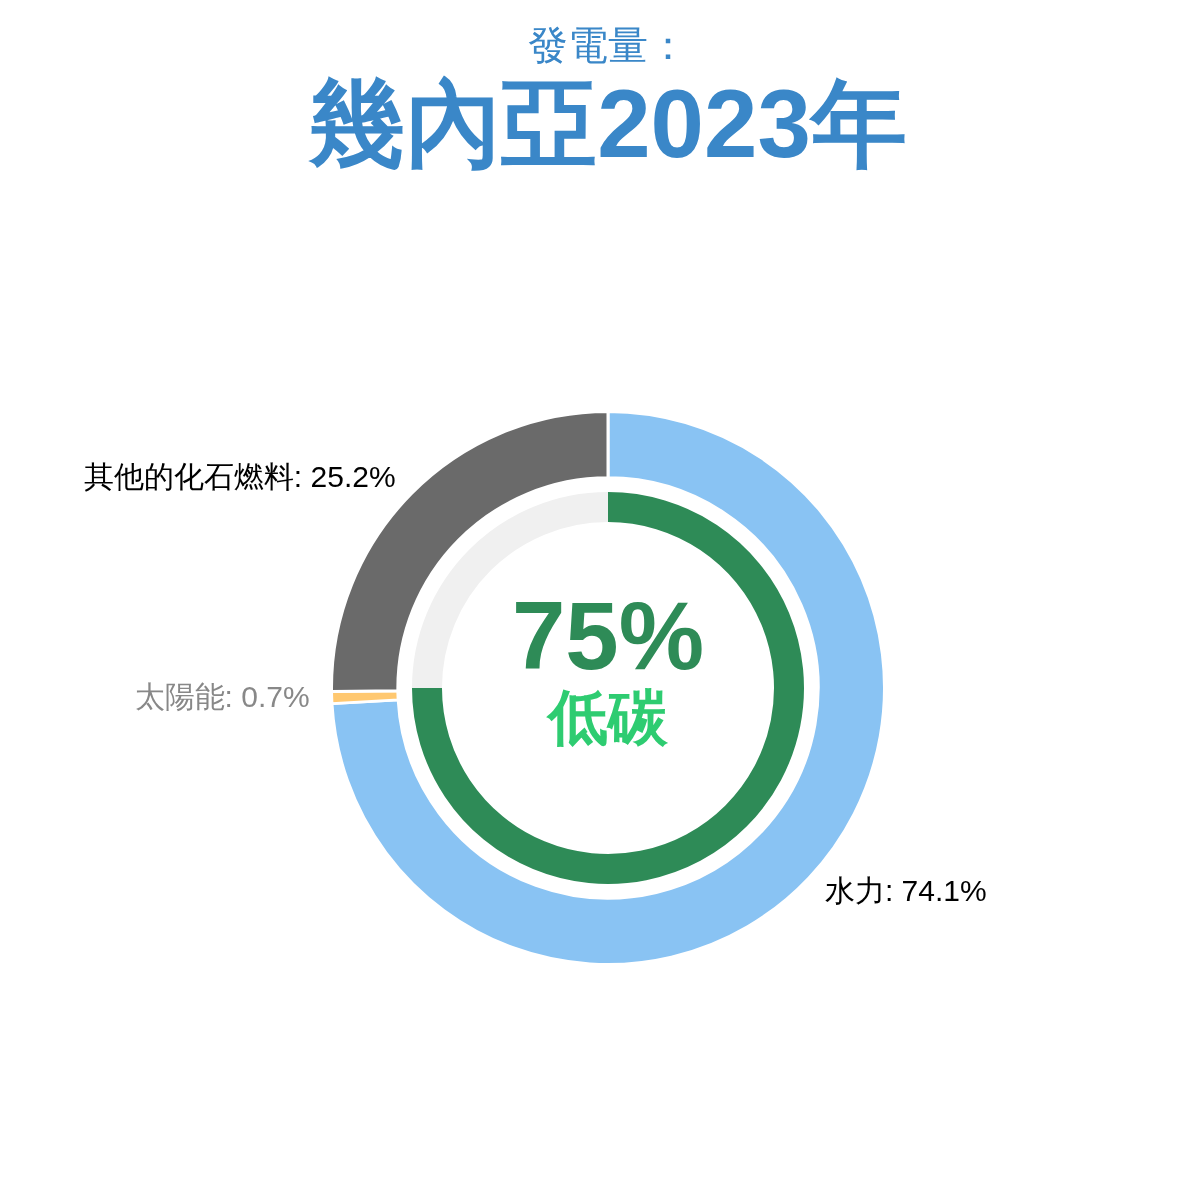 The image size is (1200, 1200). What do you see at coordinates (222, 696) in the screenshot?
I see `slice-label: 太陽能: 0.7%` at bounding box center [222, 696].